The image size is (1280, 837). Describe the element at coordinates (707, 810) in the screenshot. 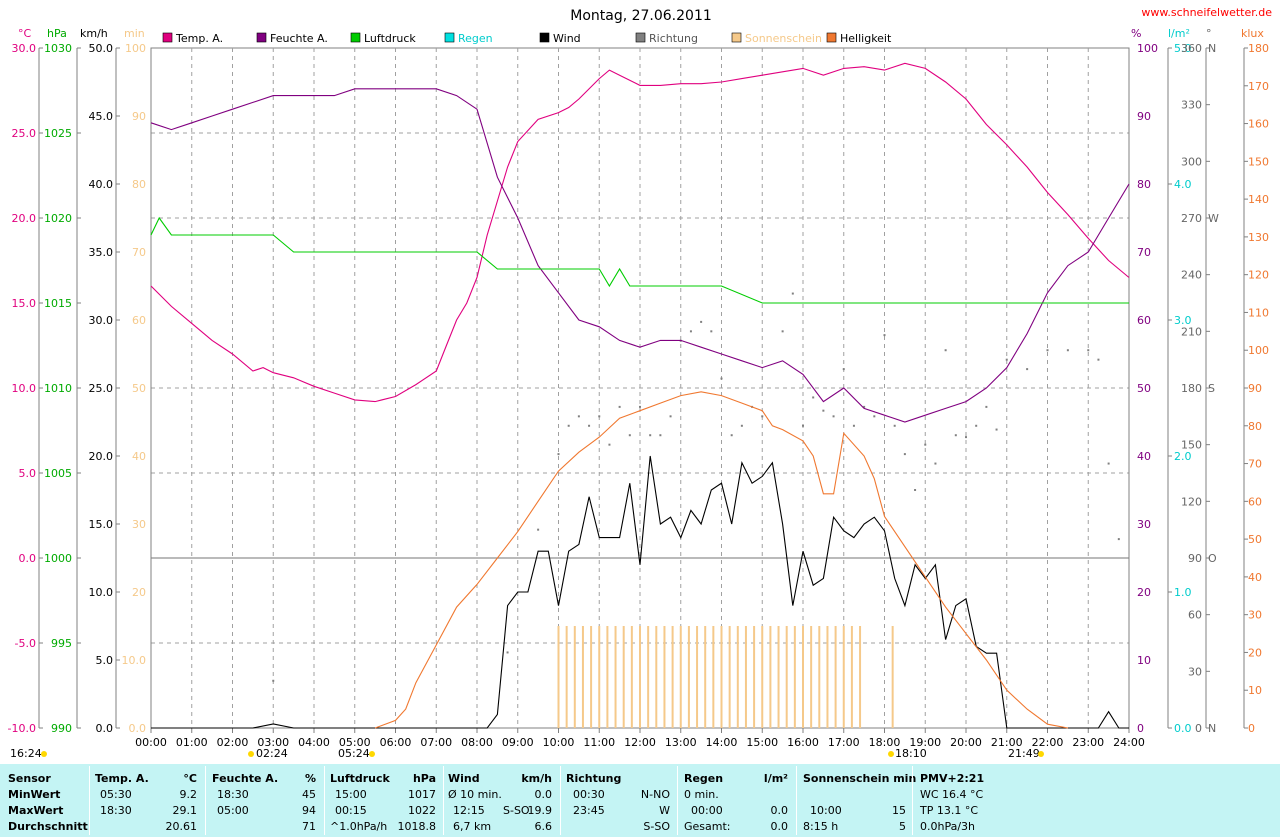

I see `rain-max-time: 00:00` at that location.